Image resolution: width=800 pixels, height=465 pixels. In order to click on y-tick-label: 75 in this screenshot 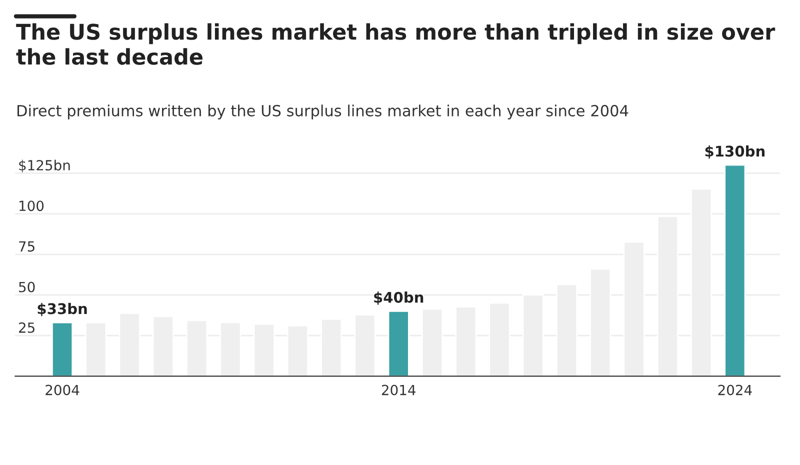, I will do `click(26, 246)`.